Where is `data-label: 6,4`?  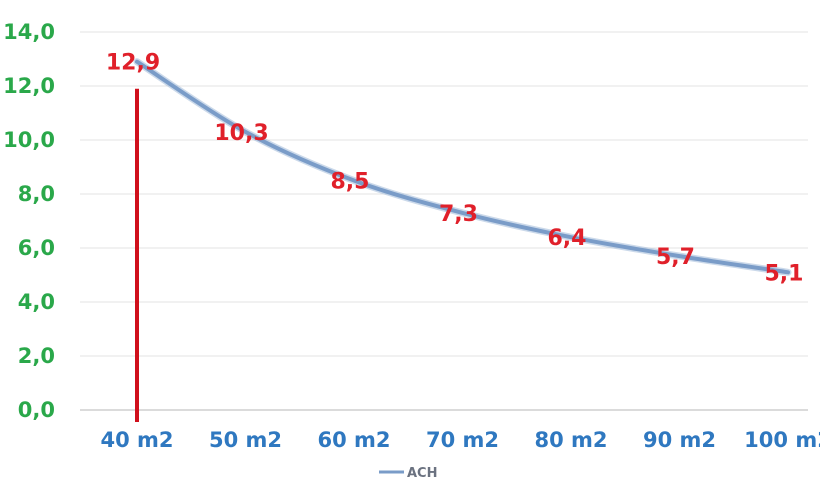
data-label: 6,4 is located at coordinates (567, 238).